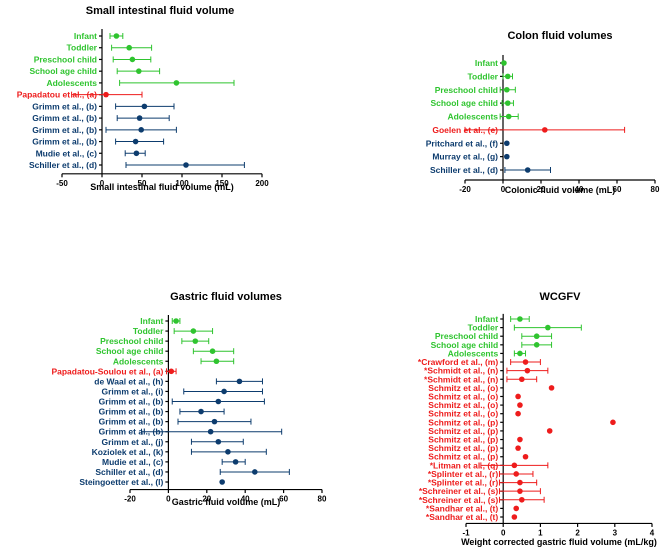 The width and height of the screenshot is (671, 557). I want to click on x-tick-label: 200, so click(262, 183).